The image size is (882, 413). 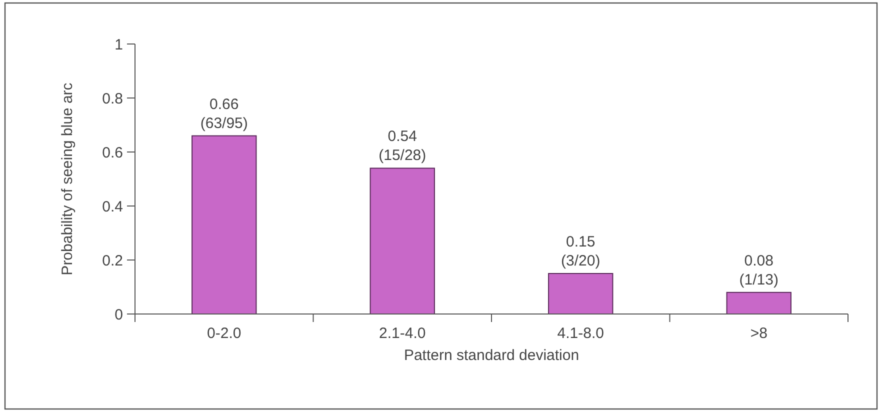 What do you see at coordinates (492, 355) in the screenshot?
I see `x-axis-title: Pattern standard deviation` at bounding box center [492, 355].